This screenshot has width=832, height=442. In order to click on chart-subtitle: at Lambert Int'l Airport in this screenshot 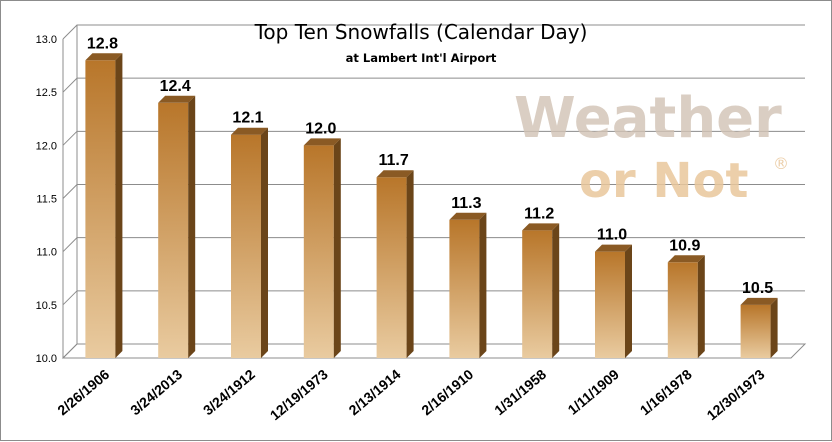, I will do `click(421, 58)`.